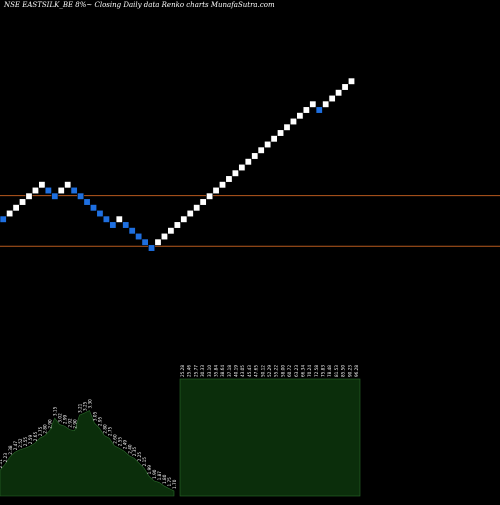  Describe the element at coordinates (262, 371) in the screenshot. I see `price-label: 50.12` at that location.